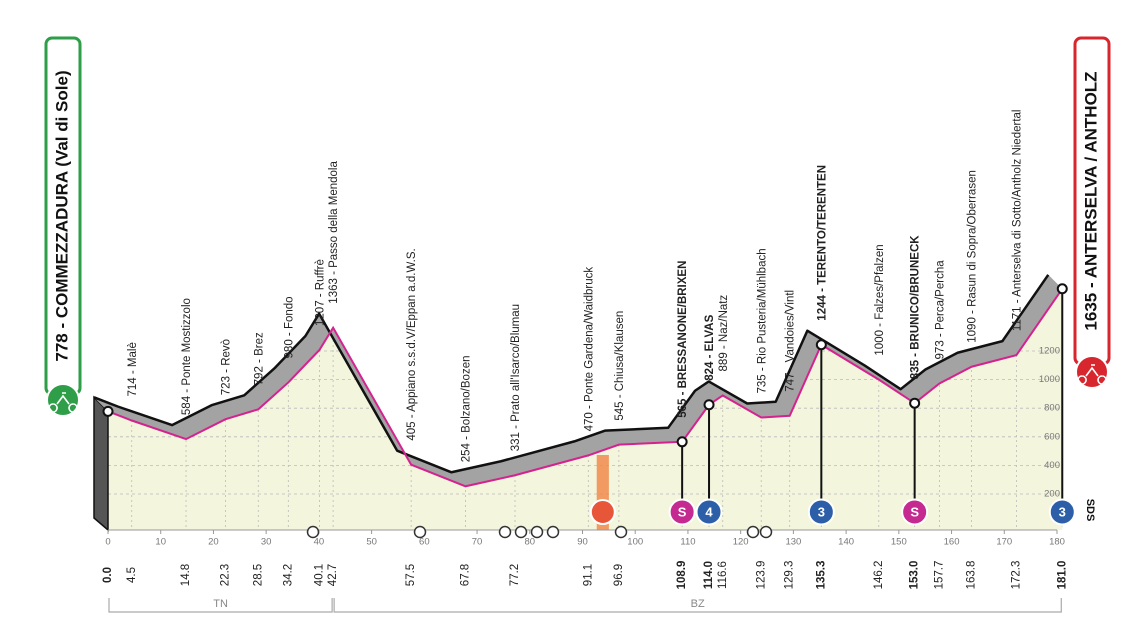  Describe the element at coordinates (741, 542) in the screenshot. I see `x-tick-label: 120` at that location.